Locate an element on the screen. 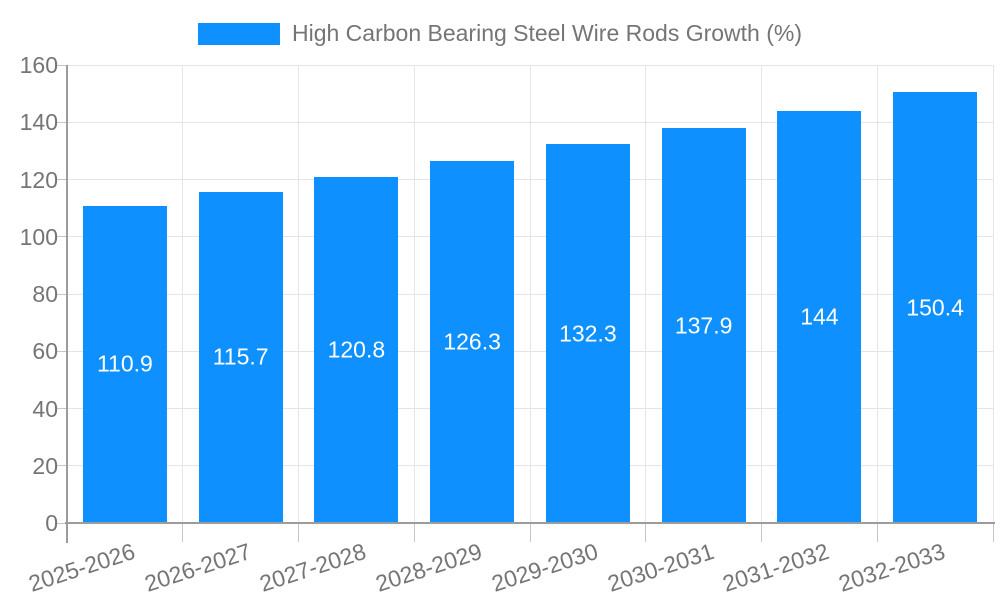  x-axis-category-label: 2029-2030 is located at coordinates (544, 567).